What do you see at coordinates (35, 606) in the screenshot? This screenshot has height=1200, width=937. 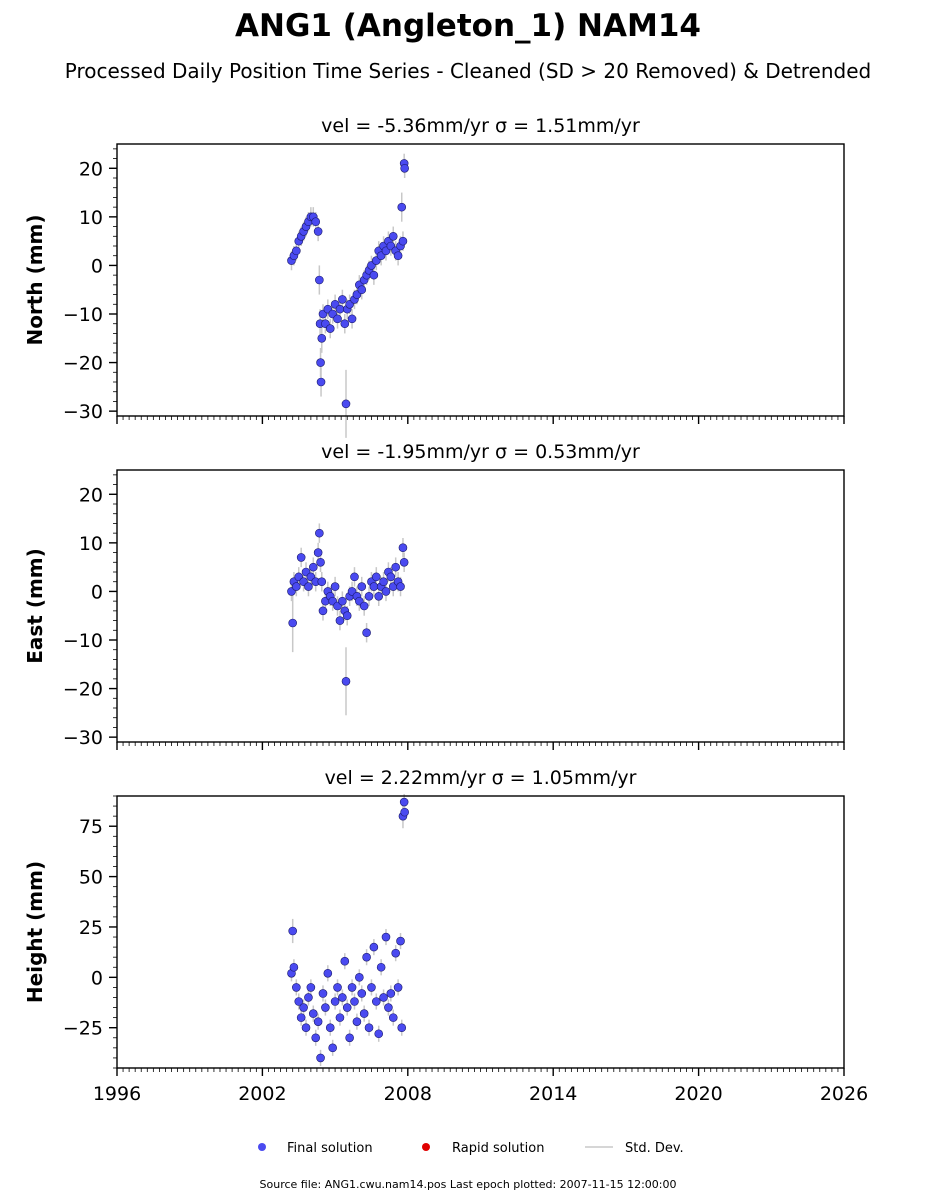 I see `y-axis-label: East (mm)` at bounding box center [35, 606].